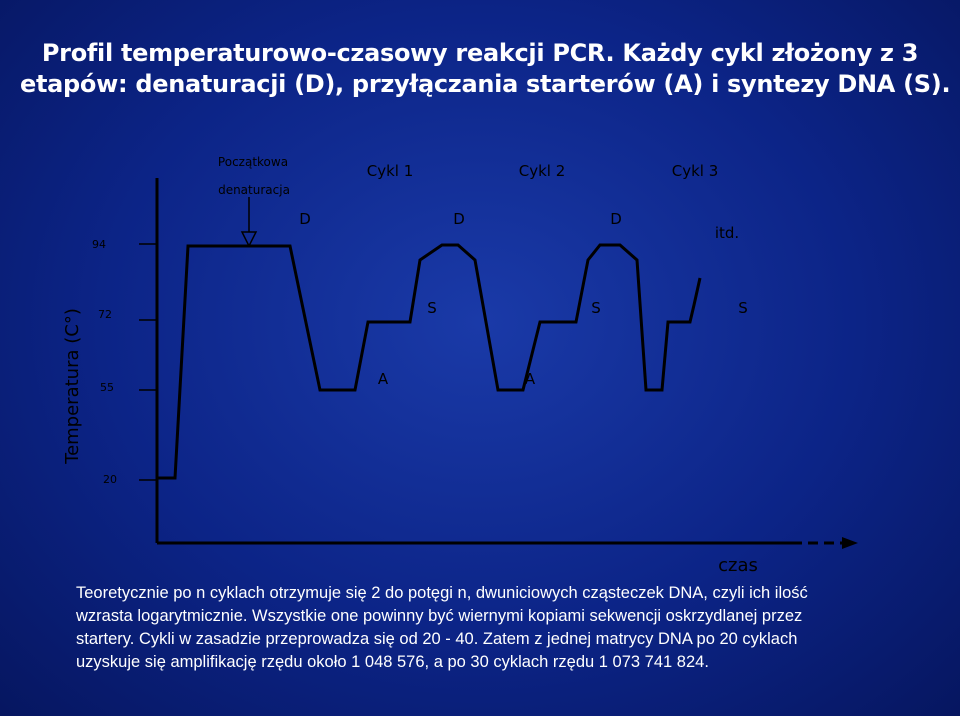  What do you see at coordinates (459, 219) in the screenshot?
I see `denaturation-label-2: D` at bounding box center [459, 219].